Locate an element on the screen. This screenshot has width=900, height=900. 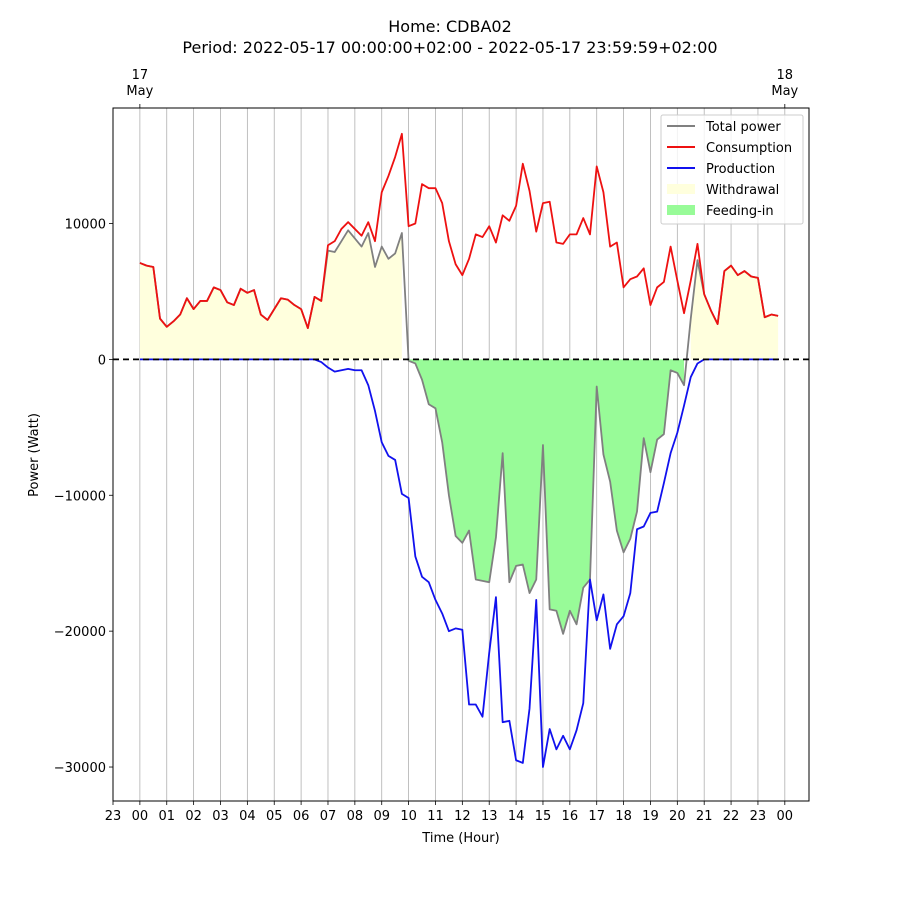
x-tick-label: 05 is located at coordinates (274, 816).